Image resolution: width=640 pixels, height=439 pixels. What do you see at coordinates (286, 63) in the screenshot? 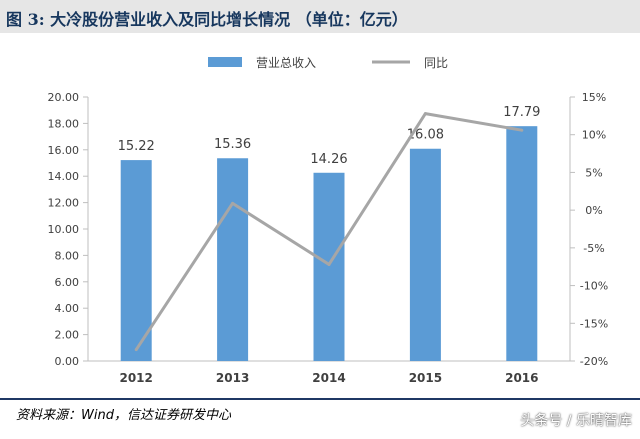
I see `legend-label-bar: 营业总收入` at bounding box center [286, 63].